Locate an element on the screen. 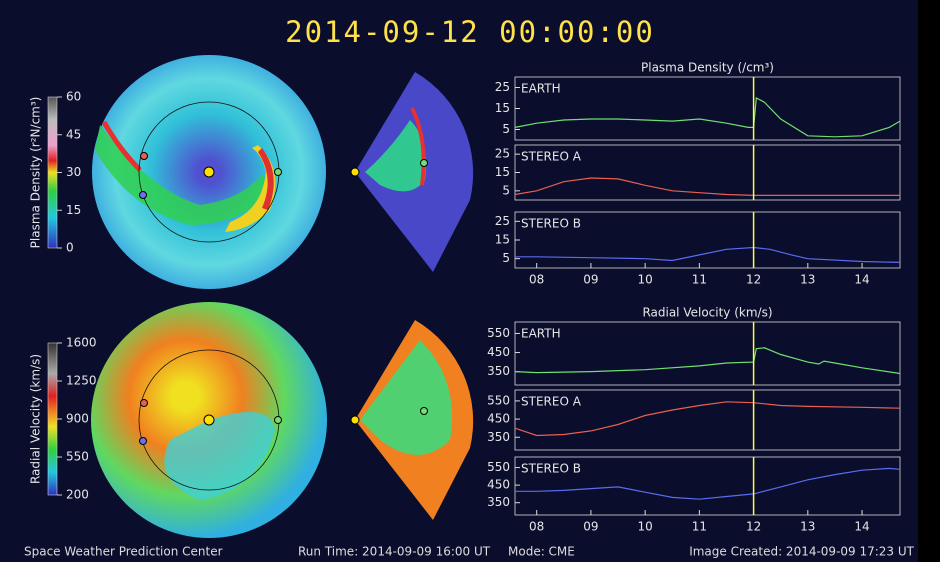  panel-title: Plasma Density (/cm³) is located at coordinates (707, 68).